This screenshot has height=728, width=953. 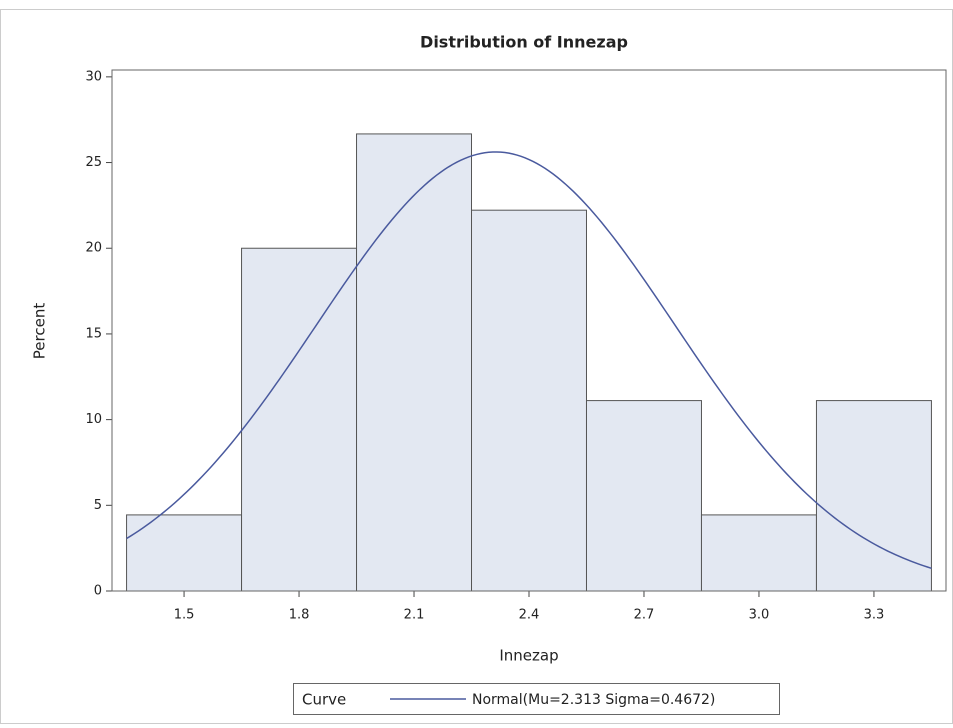 I want to click on legend-box, so click(x=536, y=699).